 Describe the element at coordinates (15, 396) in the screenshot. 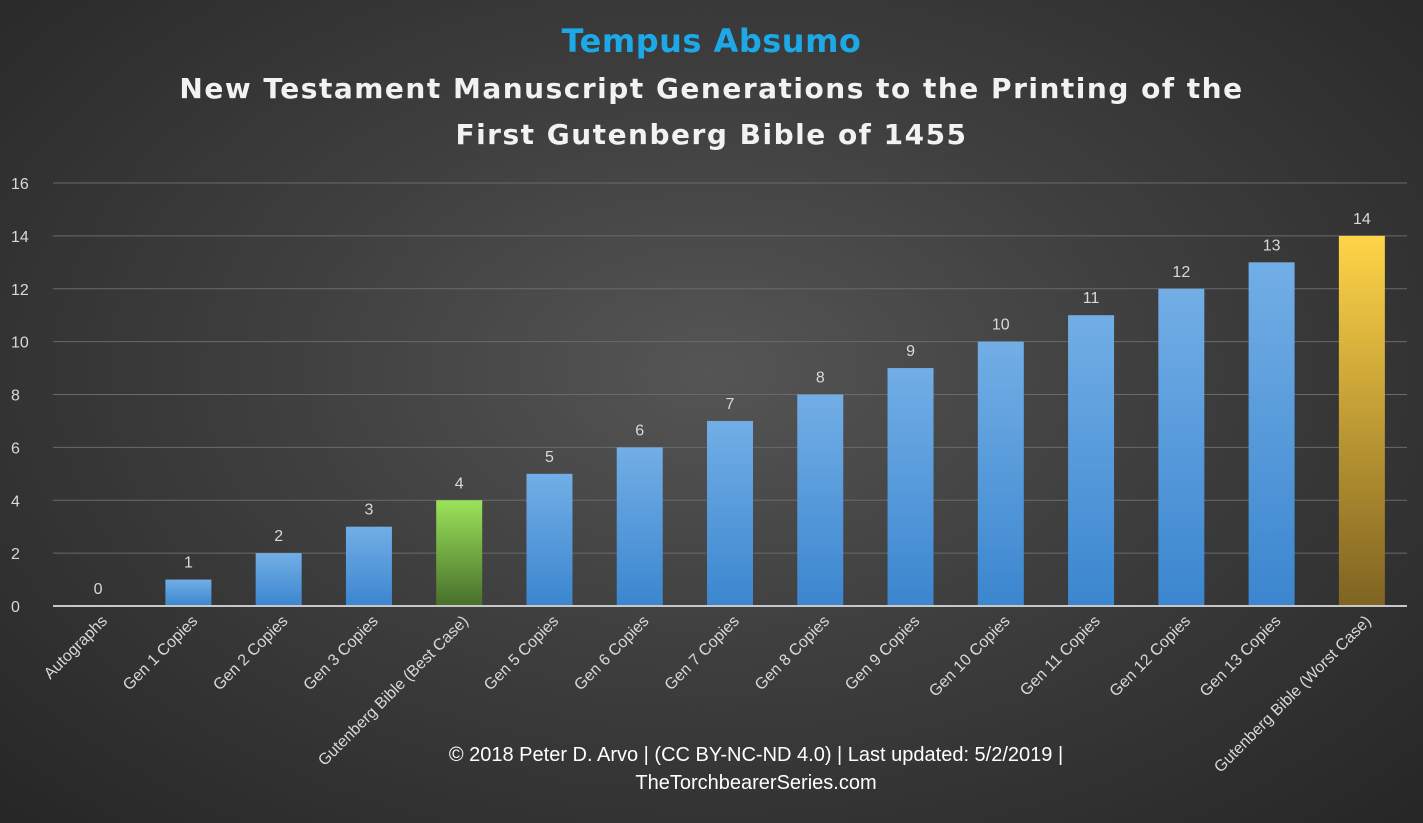

I see `y-tick-label: 8` at that location.